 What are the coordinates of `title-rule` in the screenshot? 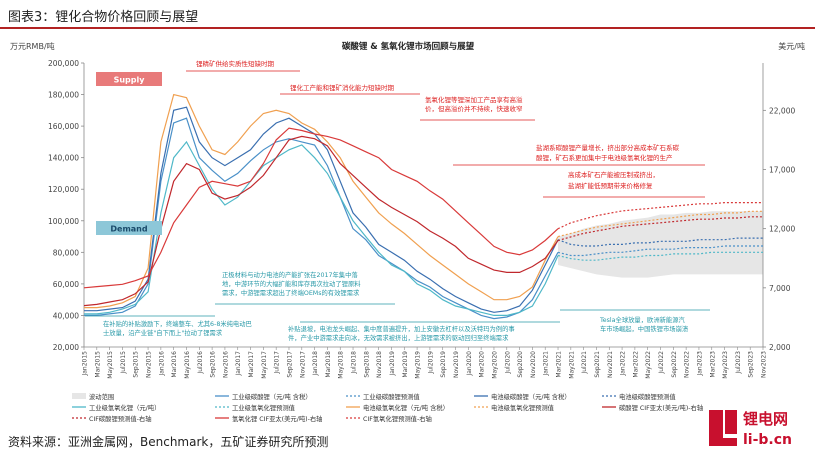 It's located at (407, 28).